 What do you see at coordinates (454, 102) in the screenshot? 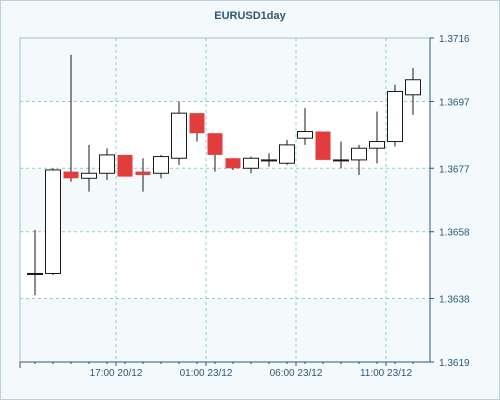
I see `y-tick-label: 1.3697` at bounding box center [454, 102].